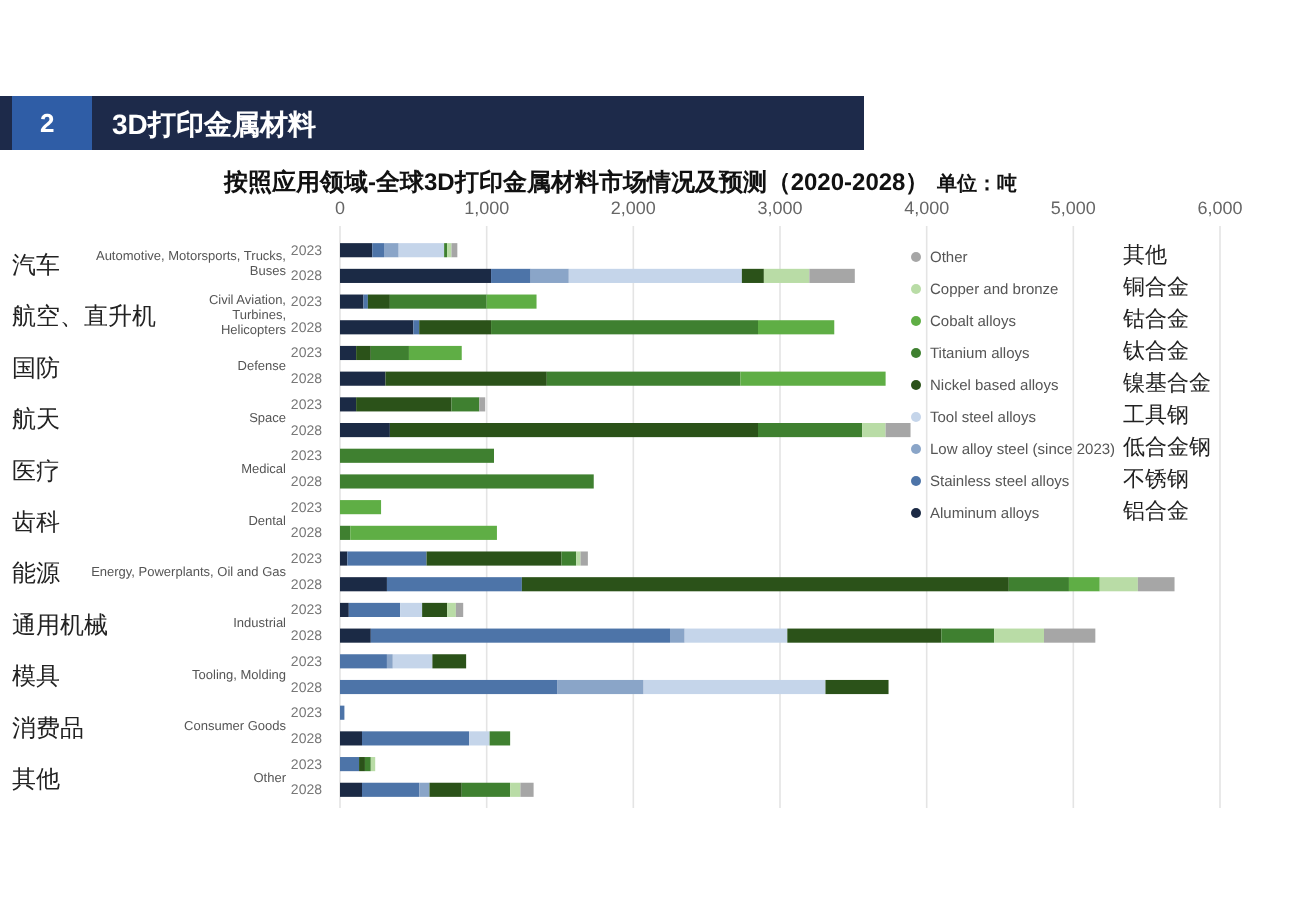 The width and height of the screenshot is (1300, 900). I want to click on text: 航空、直升机, so click(84, 316).